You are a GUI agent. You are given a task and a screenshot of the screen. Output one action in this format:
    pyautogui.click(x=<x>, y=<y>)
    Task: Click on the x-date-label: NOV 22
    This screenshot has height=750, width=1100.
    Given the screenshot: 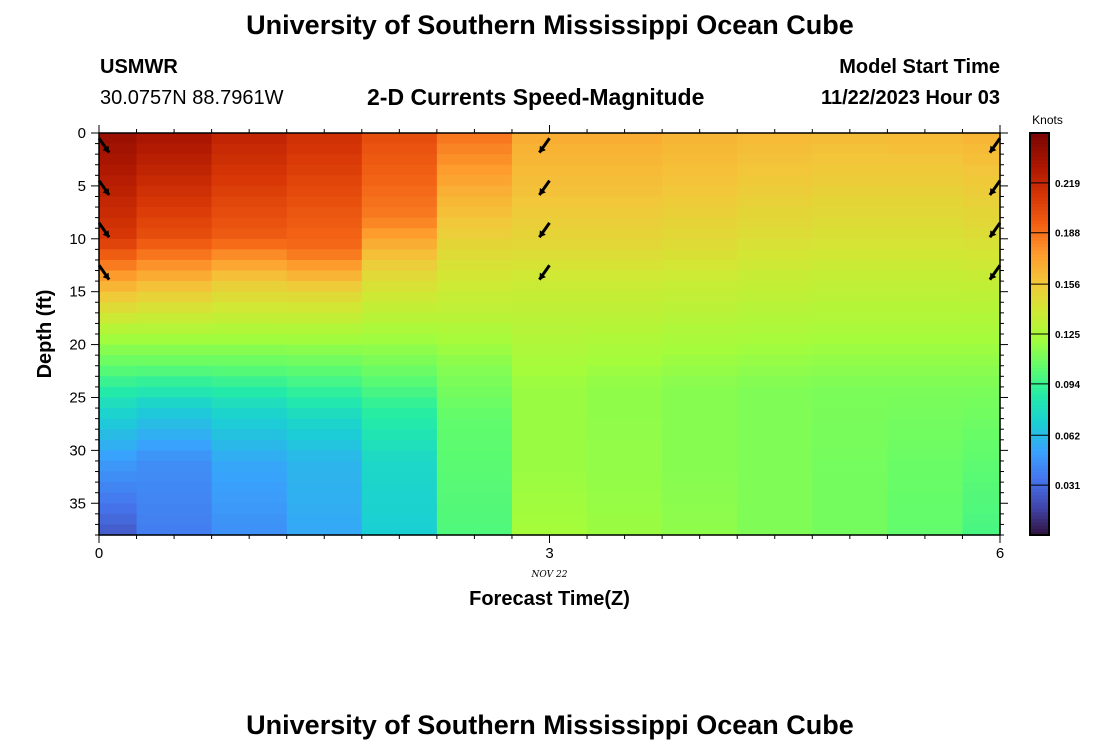 What is the action you would take?
    pyautogui.click(x=549, y=575)
    